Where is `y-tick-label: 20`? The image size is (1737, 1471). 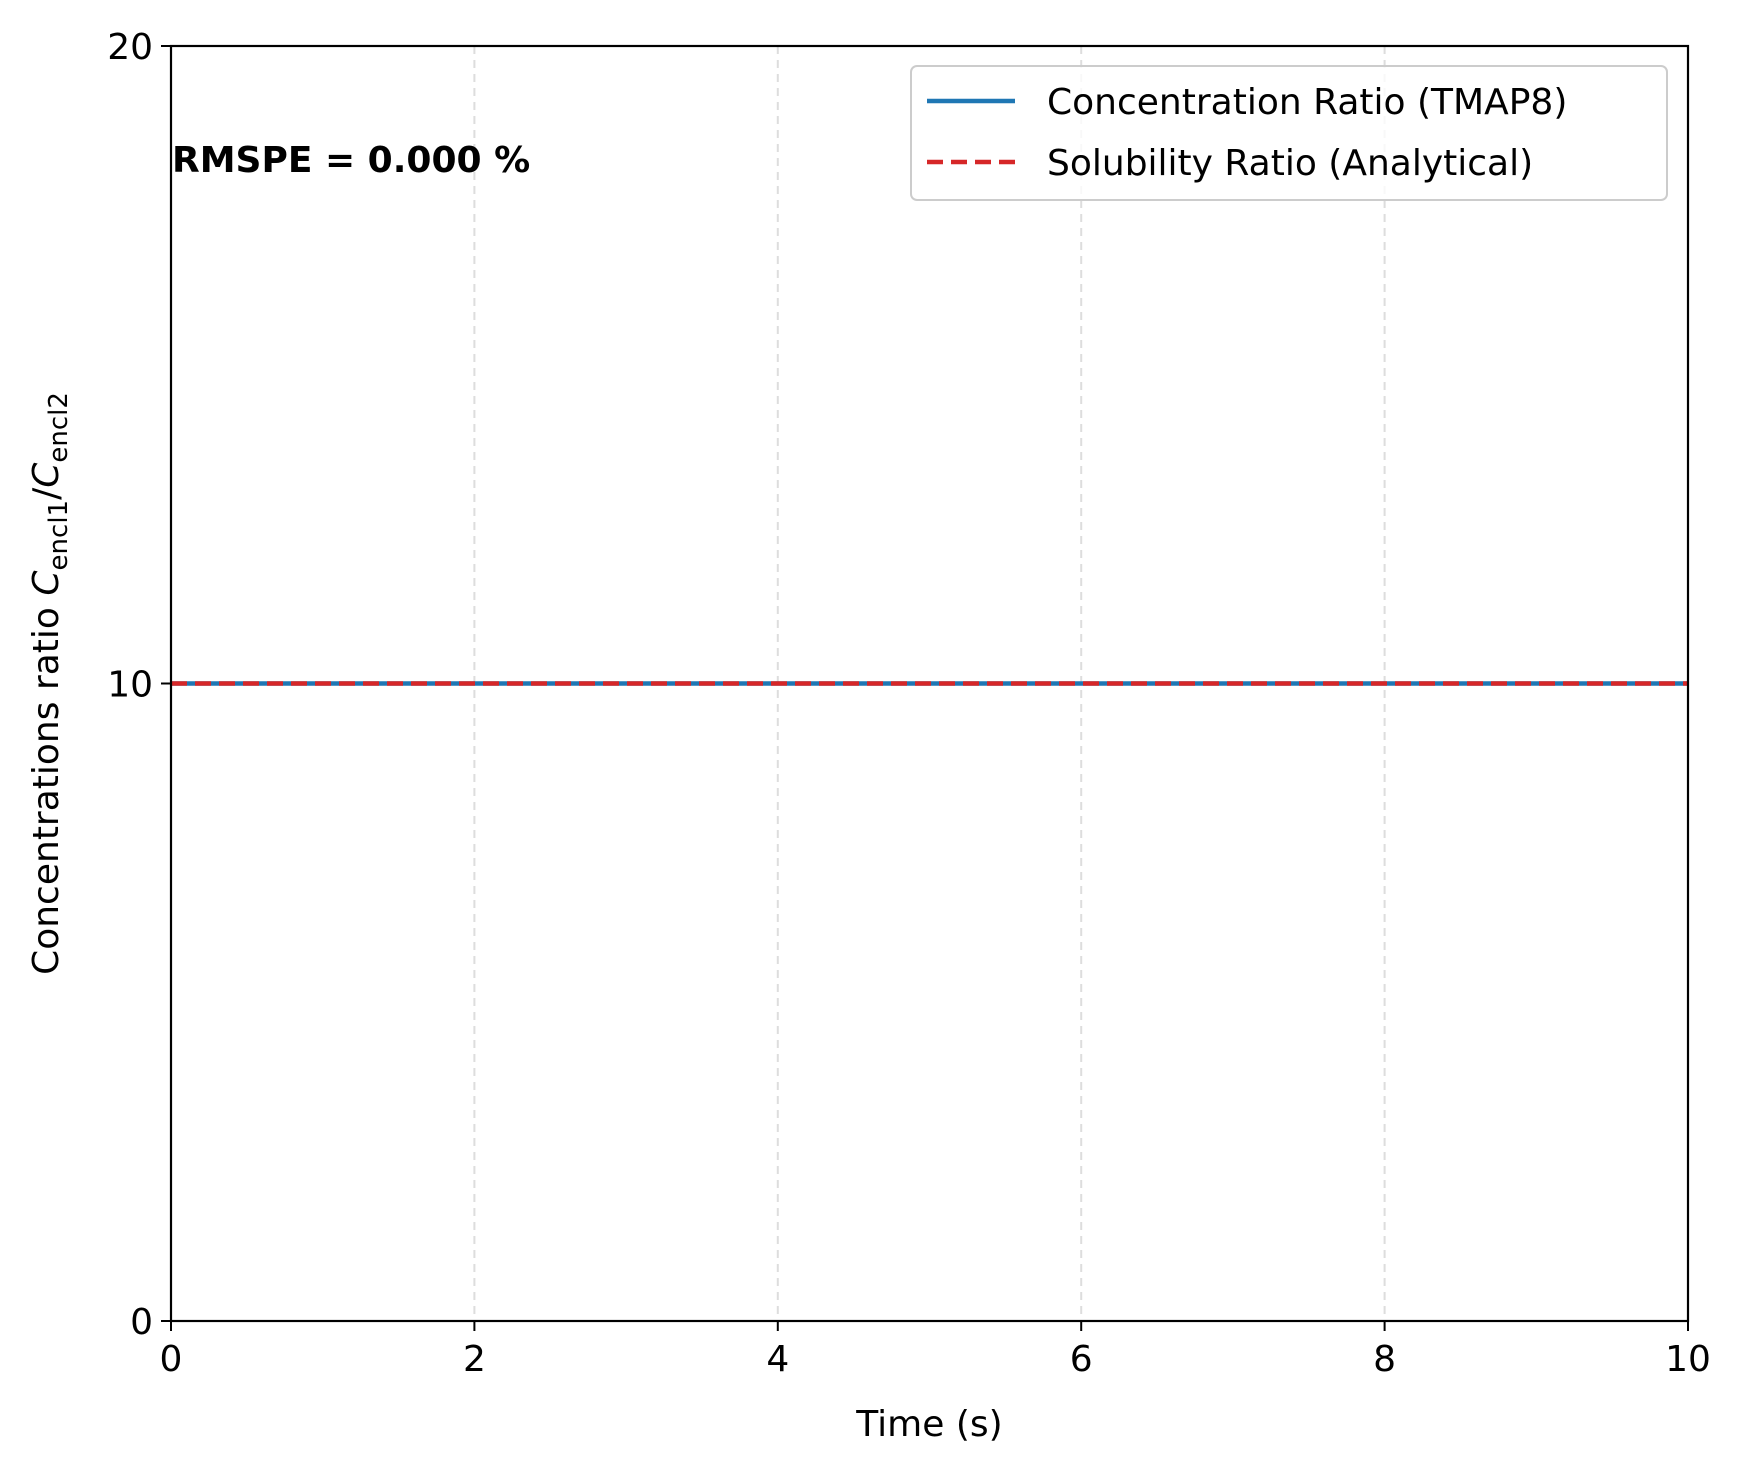 y-tick-label: 20 is located at coordinates (130, 47).